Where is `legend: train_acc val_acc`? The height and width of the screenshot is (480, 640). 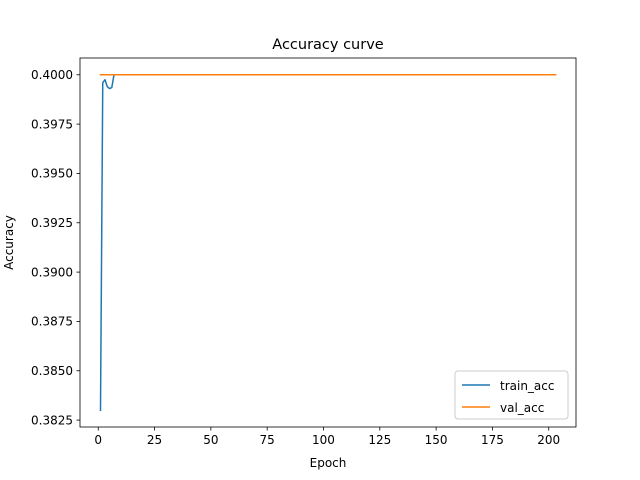 legend: train_acc val_acc is located at coordinates (511, 395).